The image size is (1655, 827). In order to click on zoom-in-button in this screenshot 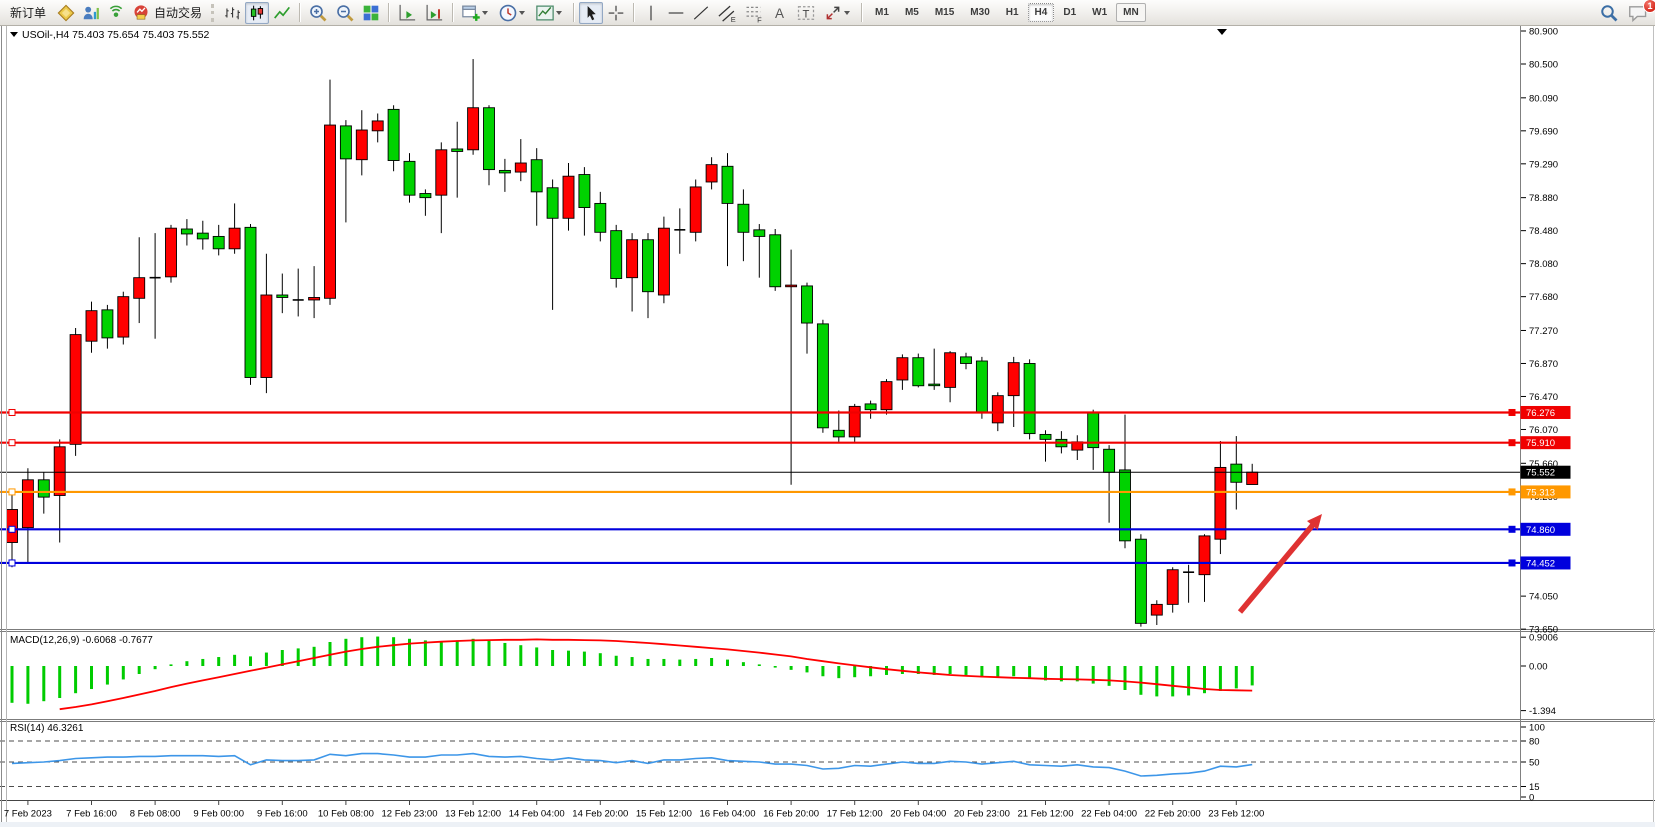, I will do `click(318, 13)`.